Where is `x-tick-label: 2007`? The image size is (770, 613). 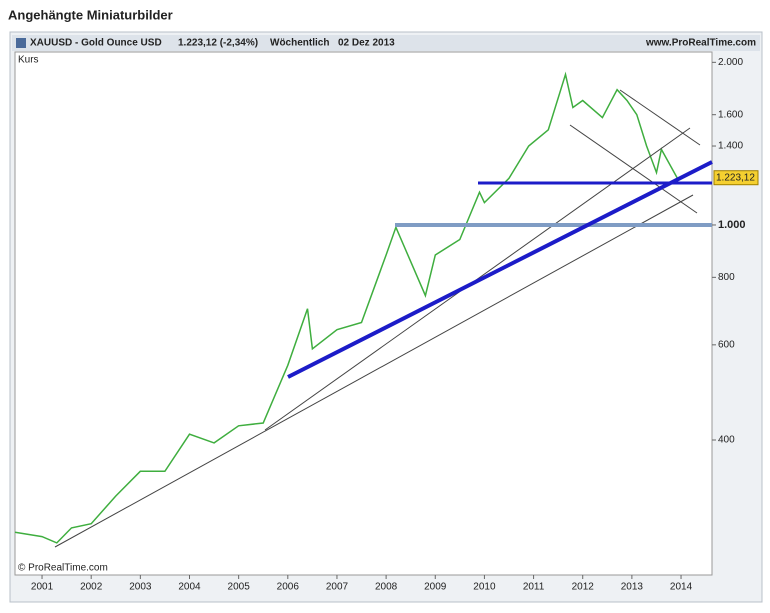 x-tick-label: 2007 is located at coordinates (337, 587).